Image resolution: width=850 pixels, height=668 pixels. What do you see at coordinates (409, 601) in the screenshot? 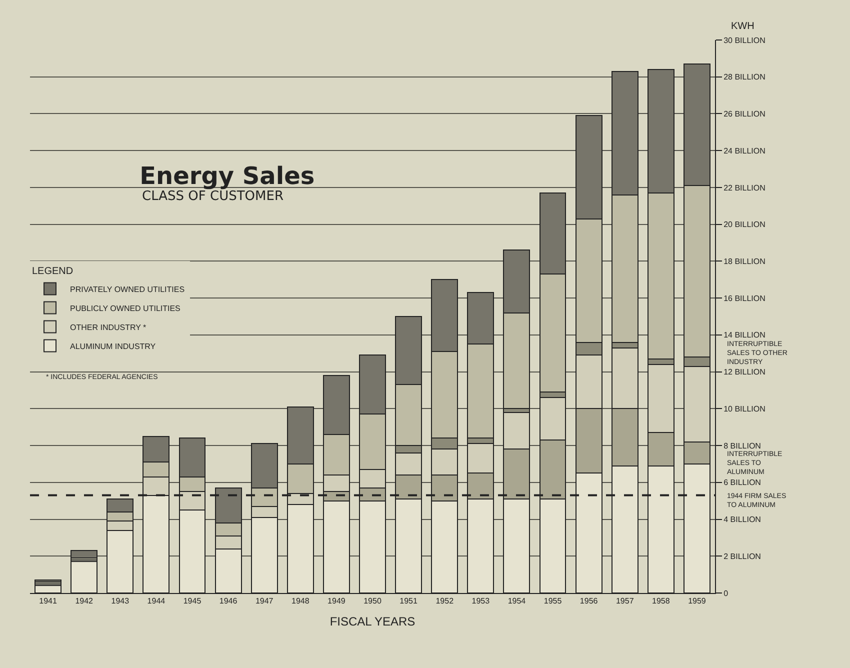
I see `x-tick-label: 1951` at bounding box center [409, 601].